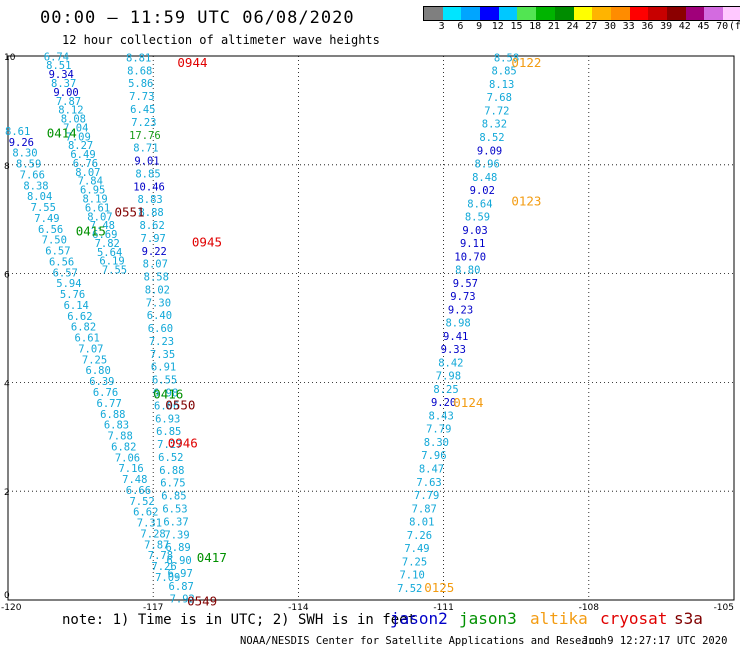 This screenshot has width=740, height=650. I want to click on swh-value: 8.58, so click(156, 278).